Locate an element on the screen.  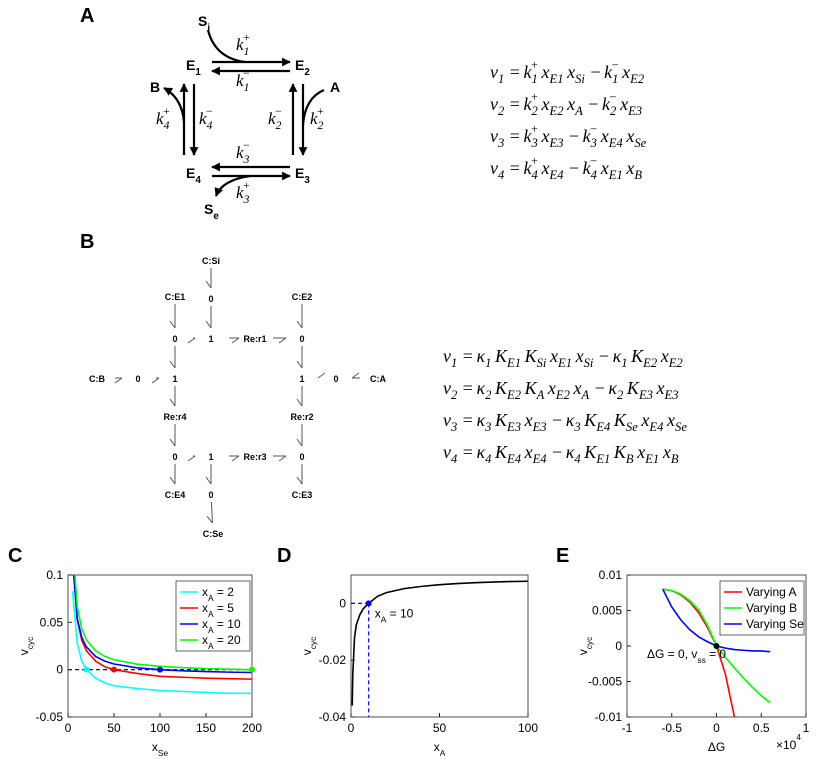
equation: v2 = κ2 KE2 KA xE2 xA − κ2 KE3 xE3 is located at coordinates (561, 390).